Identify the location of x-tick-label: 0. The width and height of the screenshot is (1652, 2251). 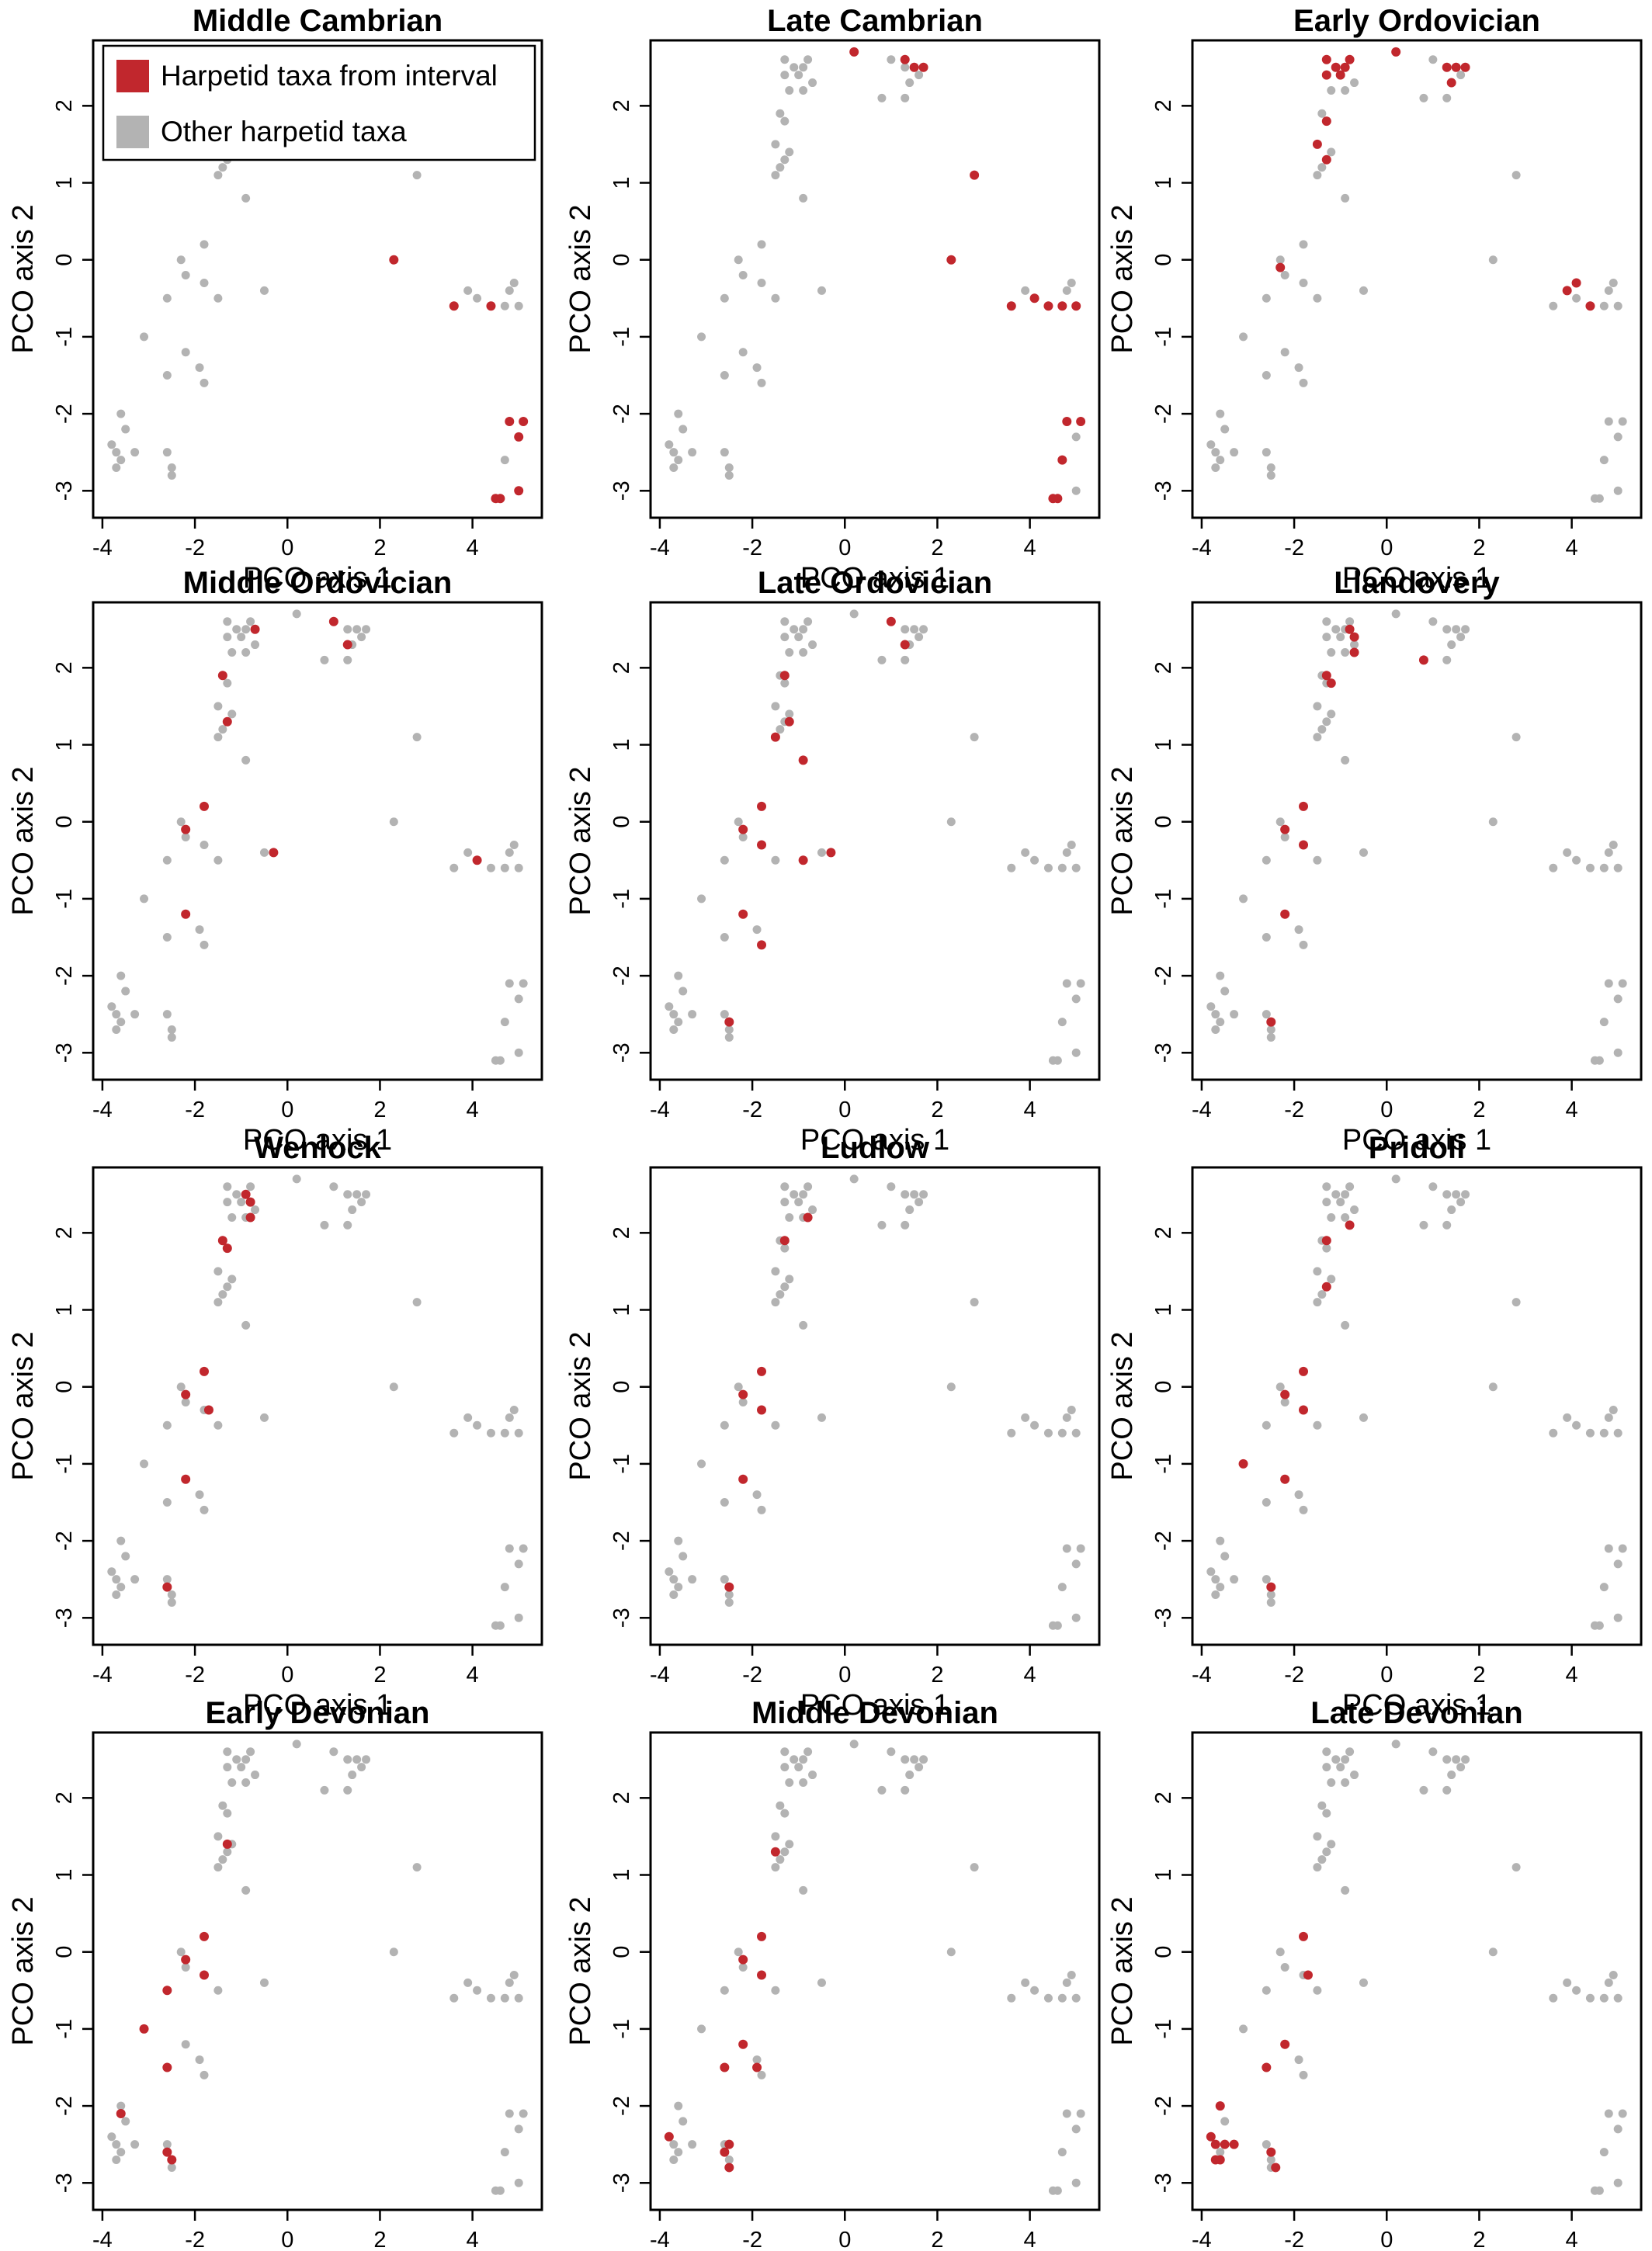
(1386, 548).